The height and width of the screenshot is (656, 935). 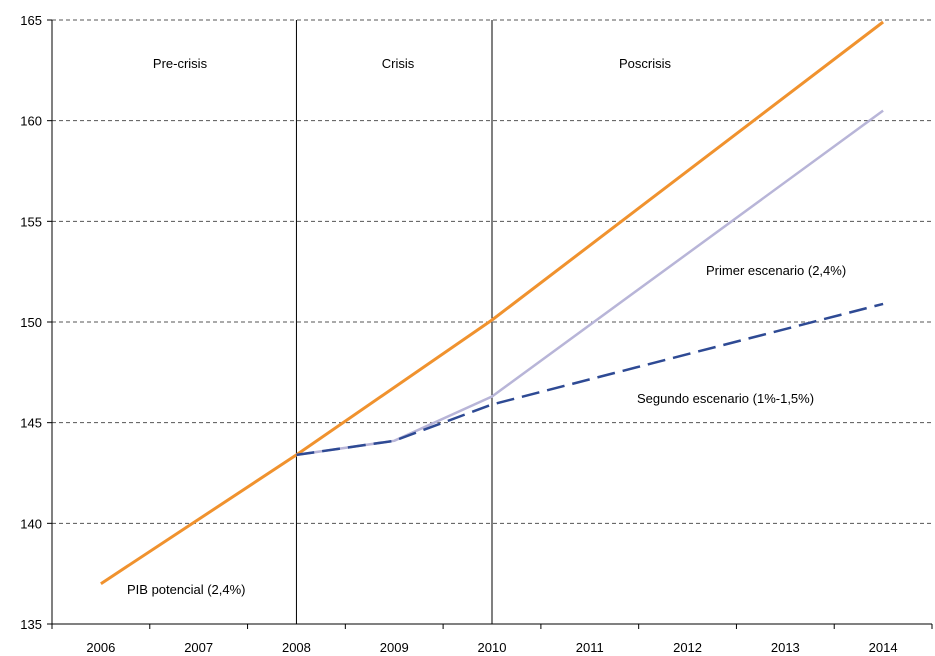 What do you see at coordinates (590, 379) in the screenshot?
I see `series-line-segundo` at bounding box center [590, 379].